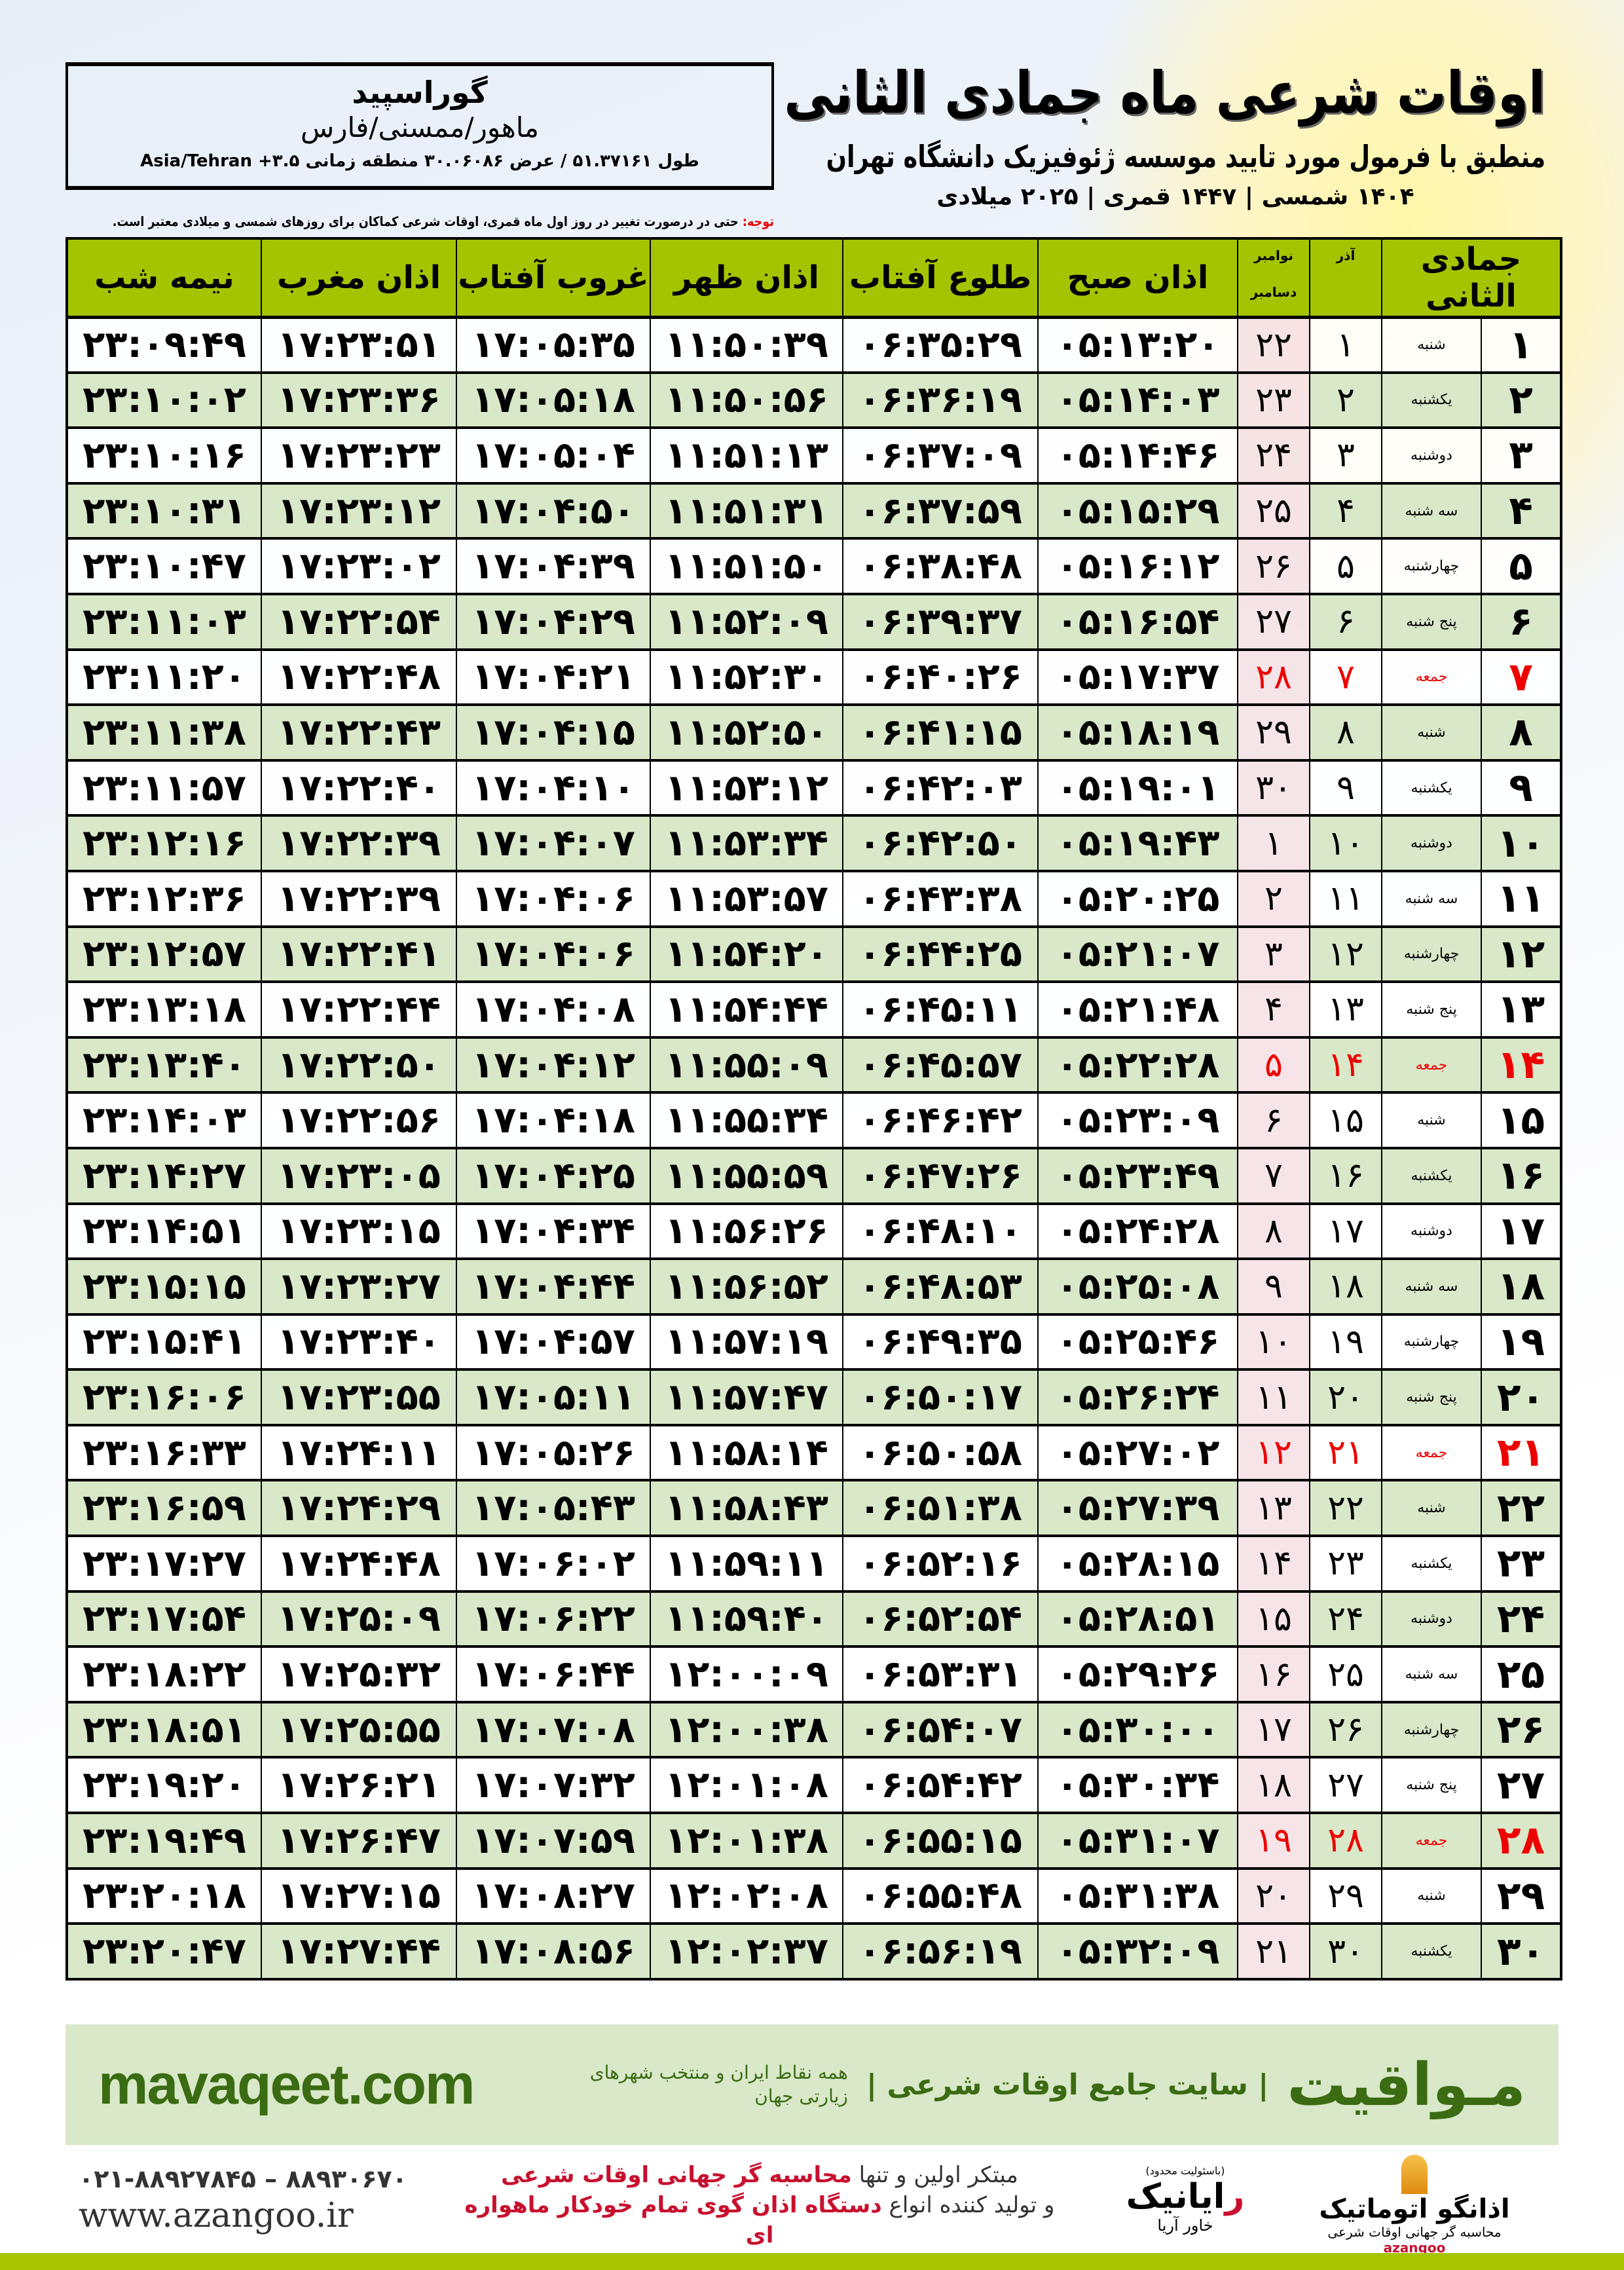  What do you see at coordinates (1345, 1010) in the screenshot?
I see `azar-date: ۱۳` at bounding box center [1345, 1010].